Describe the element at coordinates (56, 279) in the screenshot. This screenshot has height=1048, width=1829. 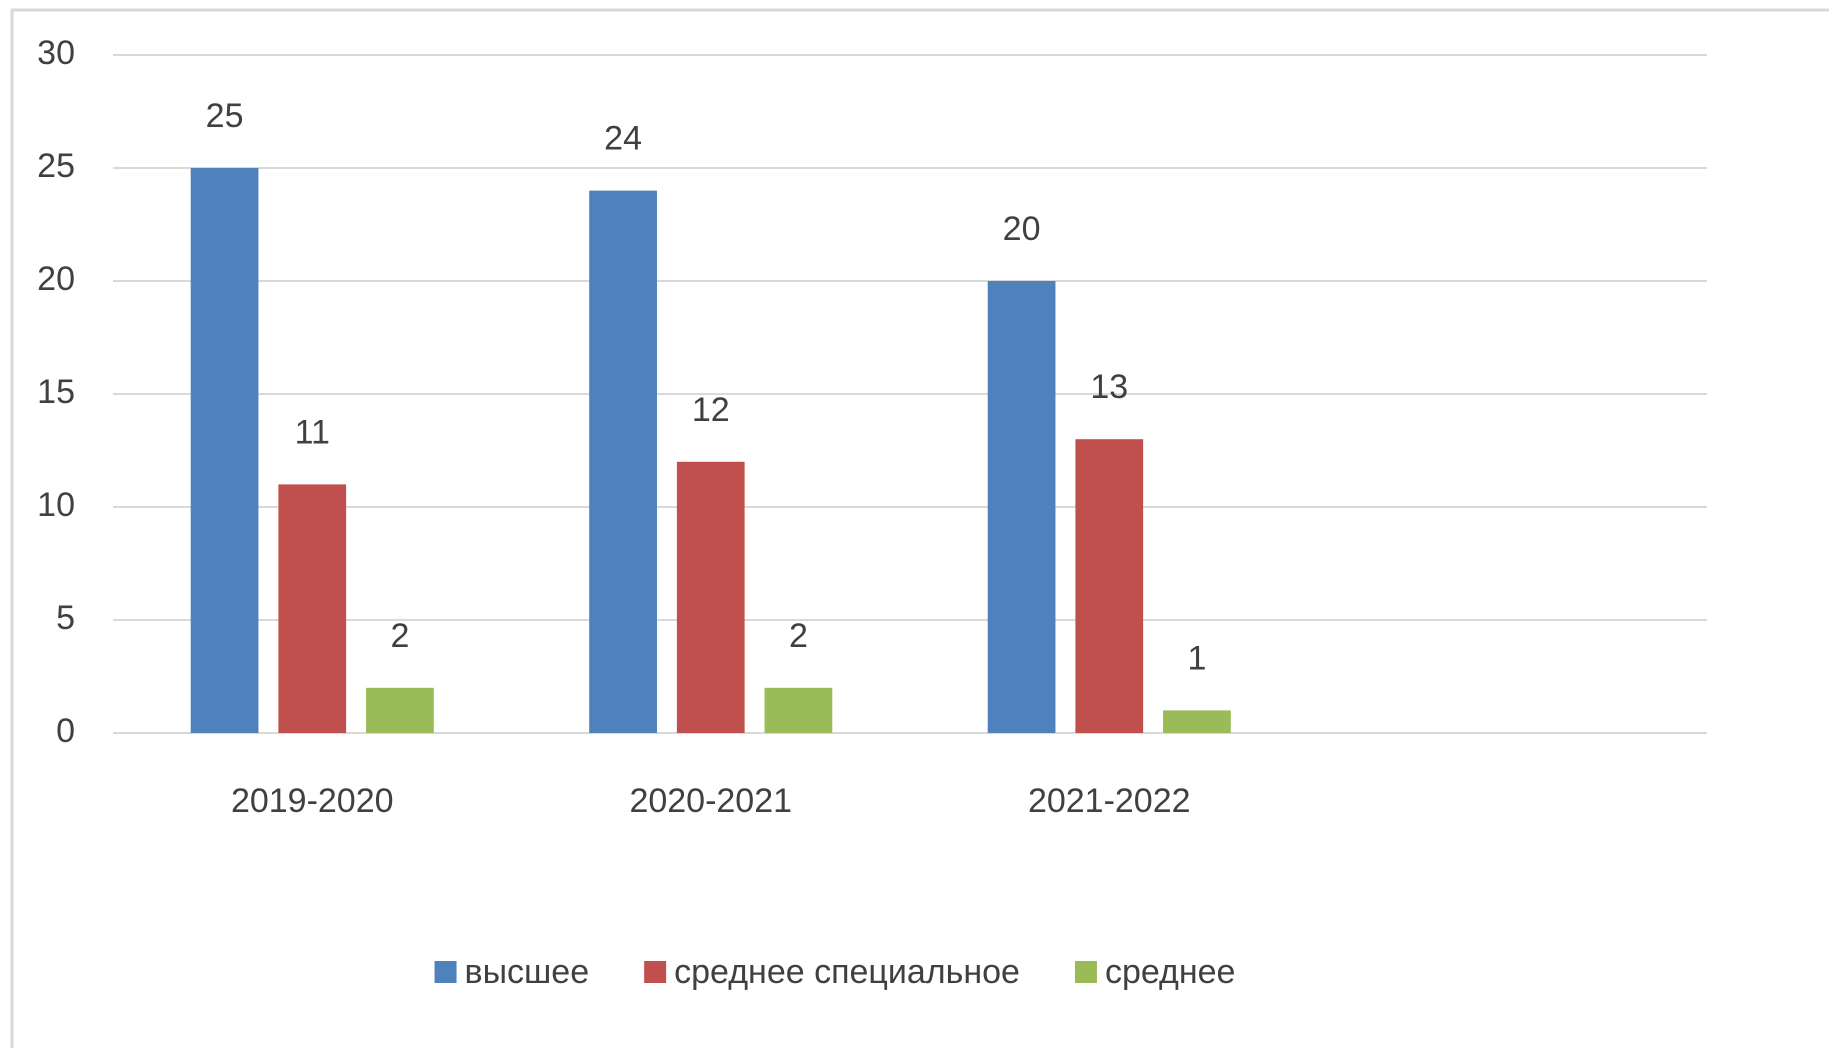
I see `y-tick-label: 20` at that location.